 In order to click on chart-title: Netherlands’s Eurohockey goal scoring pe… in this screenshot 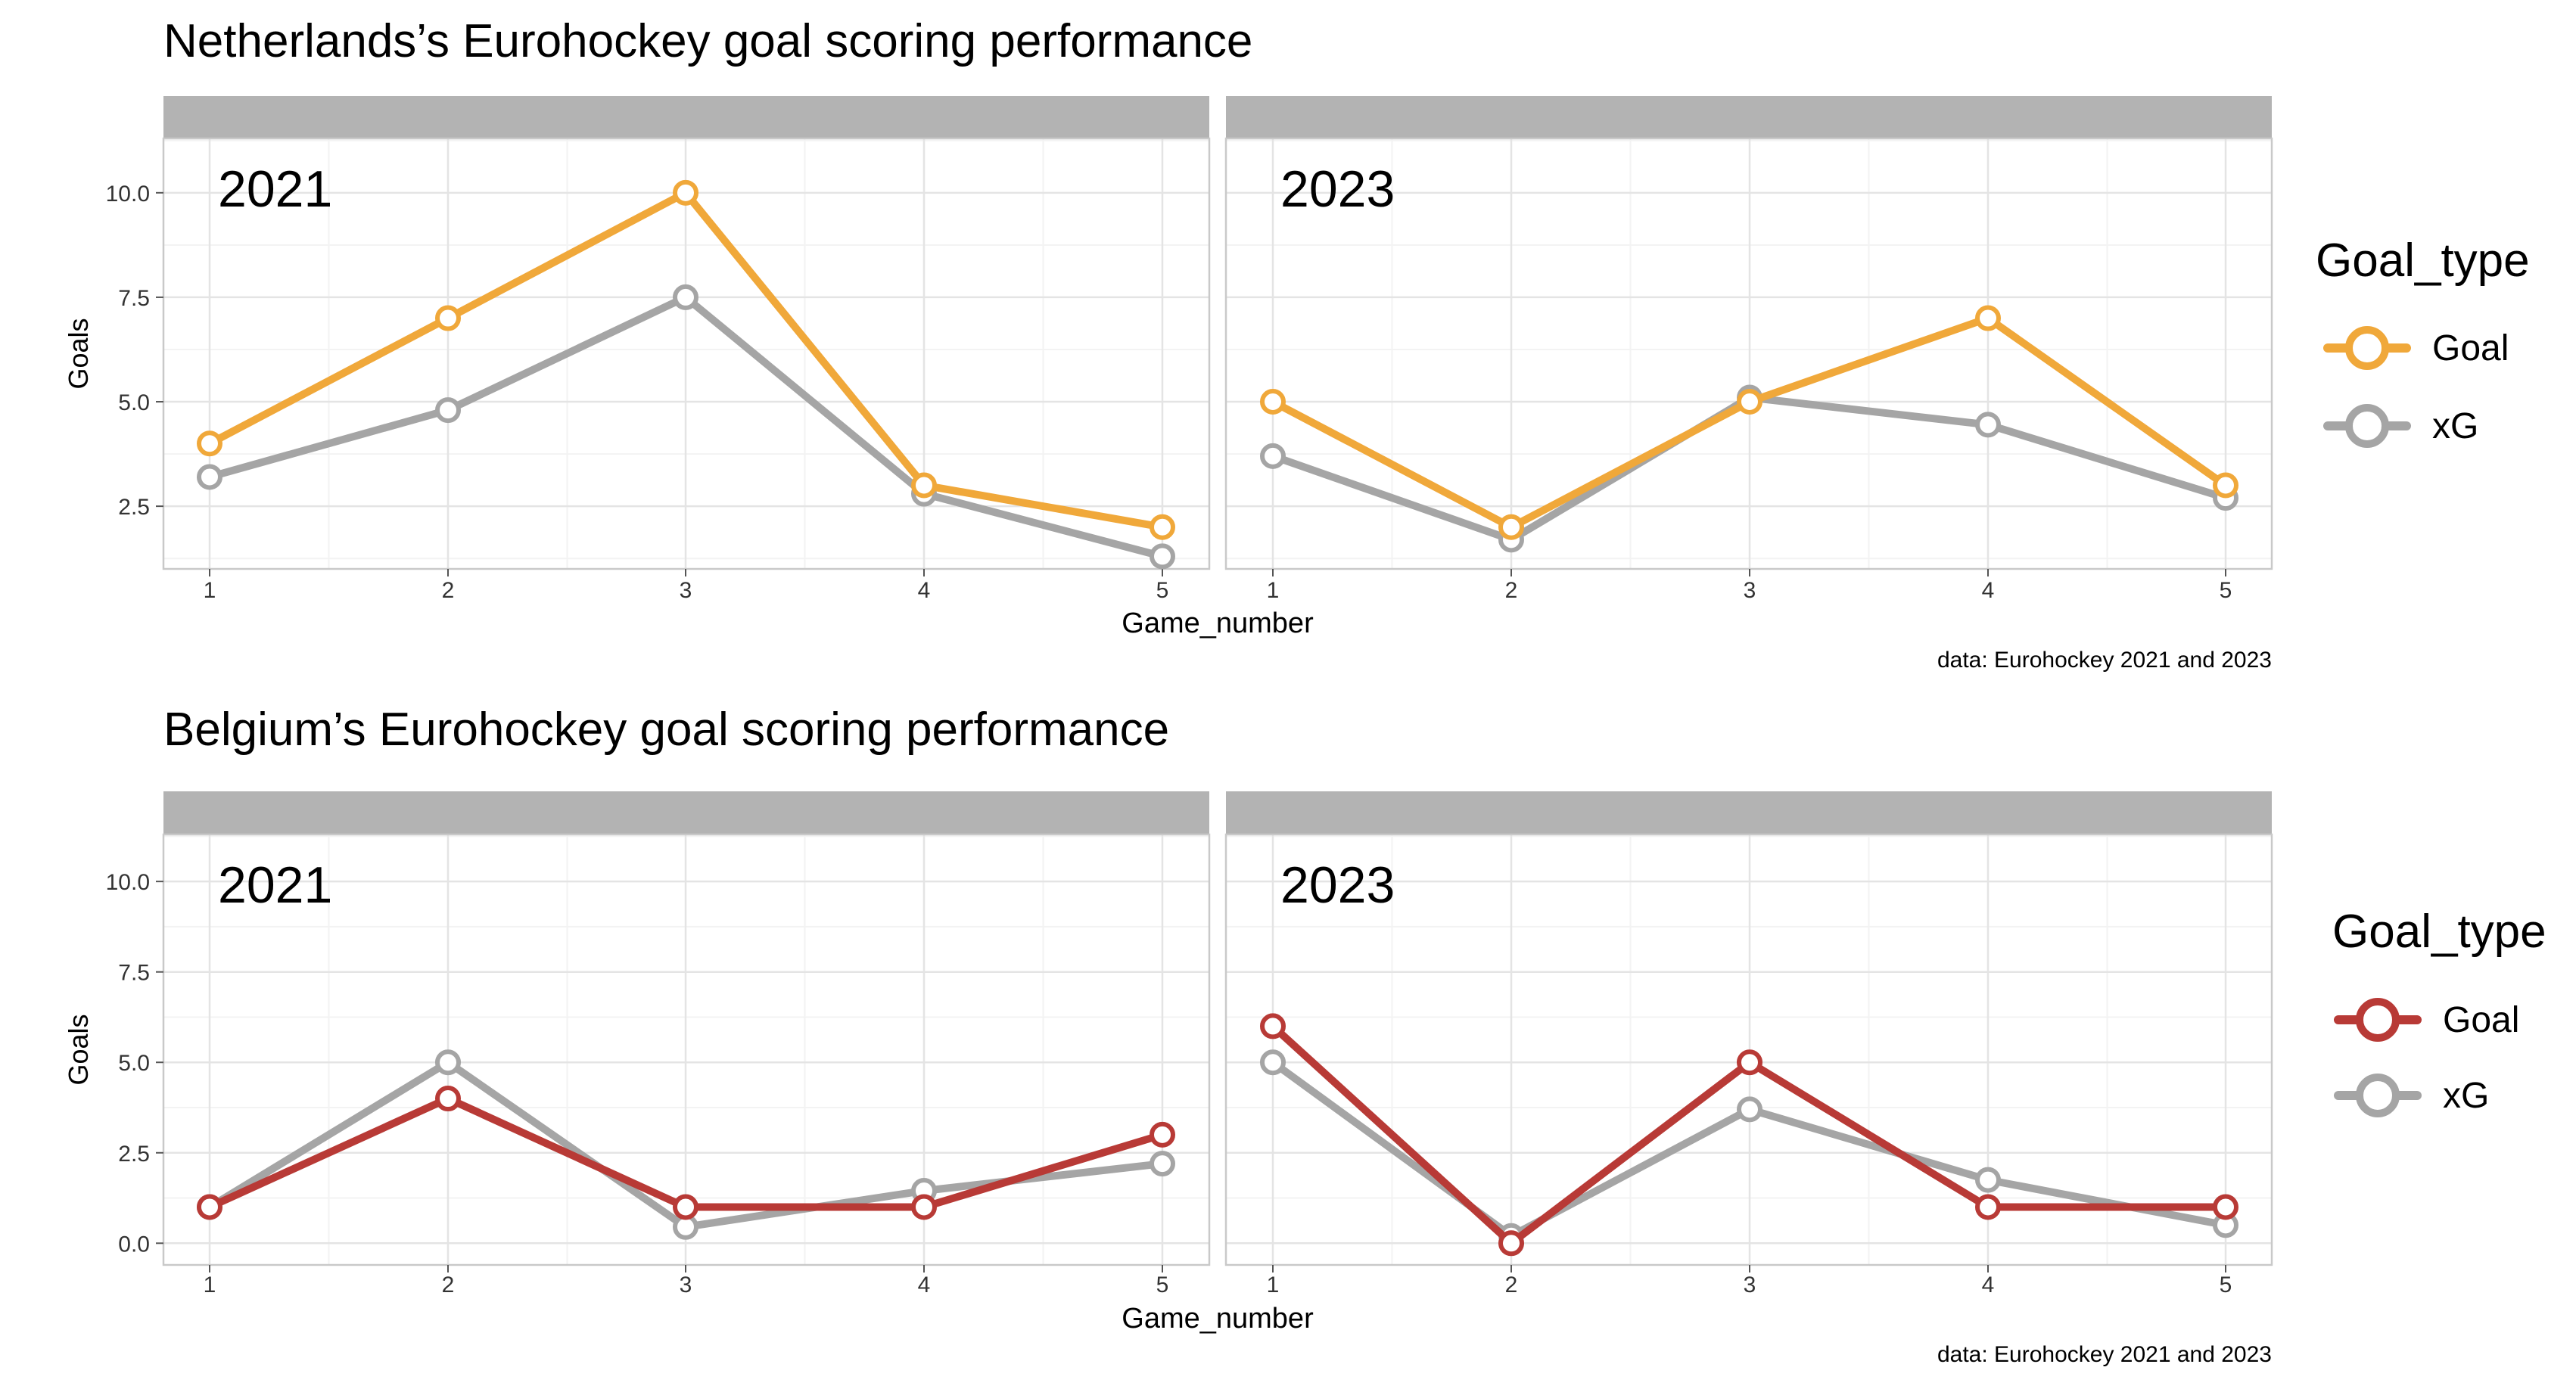, I will do `click(707, 41)`.